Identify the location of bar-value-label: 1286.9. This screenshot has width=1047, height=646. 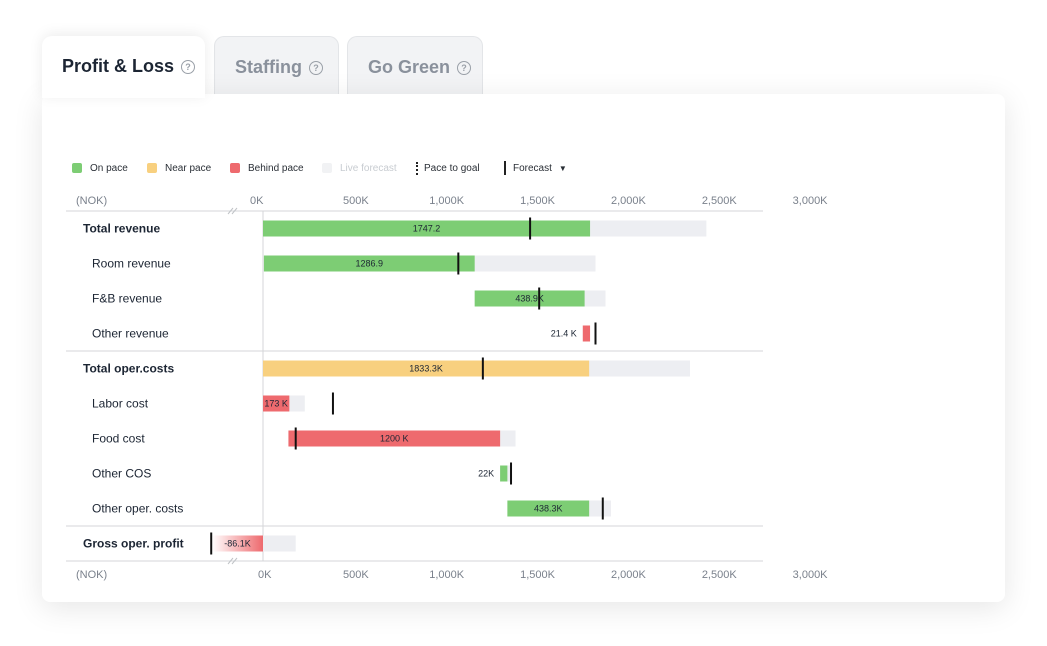
(370, 264).